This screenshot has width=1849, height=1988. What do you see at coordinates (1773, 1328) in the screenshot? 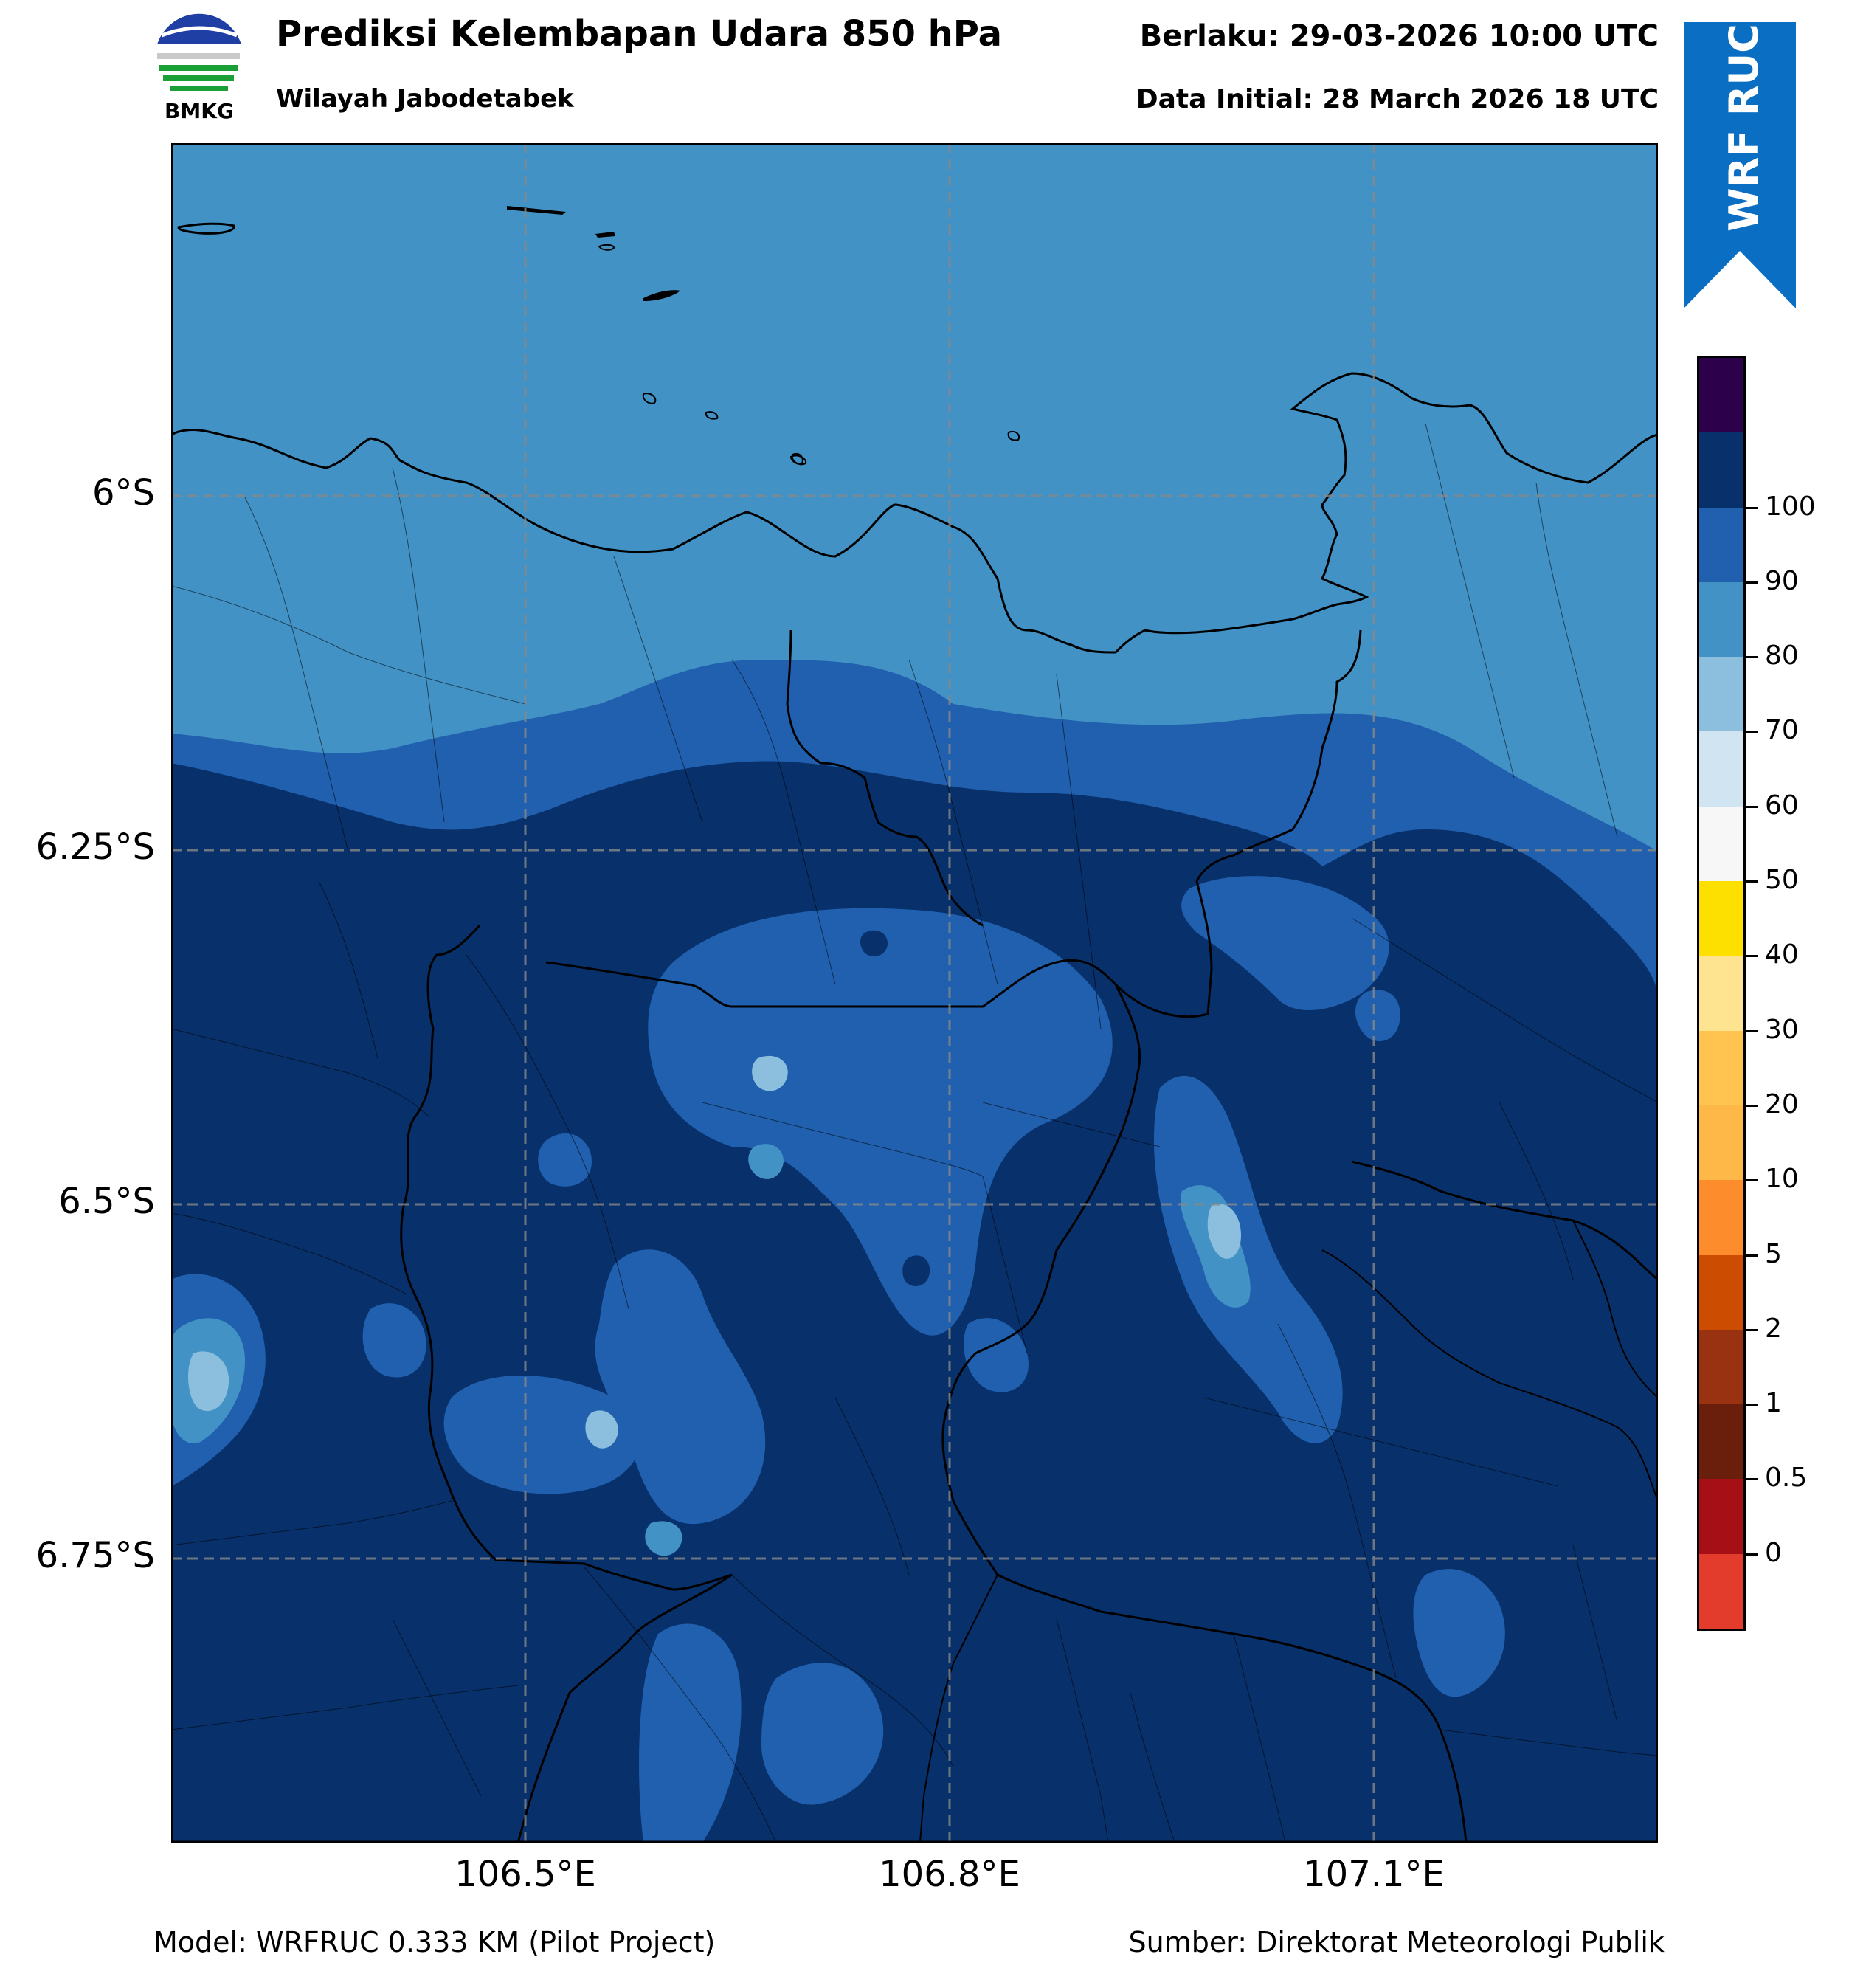
I see `colorbar-label: 2` at bounding box center [1773, 1328].